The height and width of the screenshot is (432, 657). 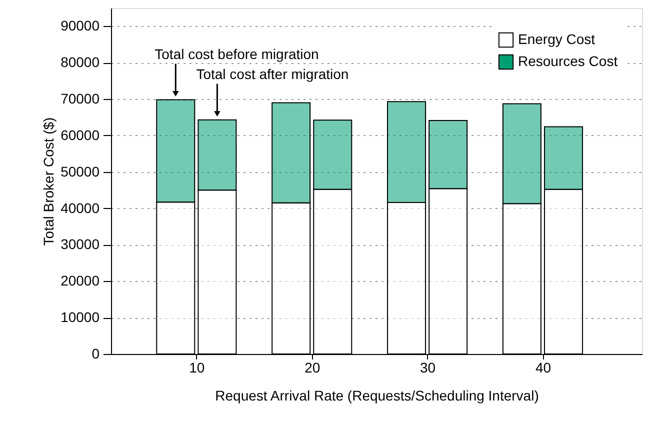 I want to click on x-tick-label: 10, so click(x=197, y=368).